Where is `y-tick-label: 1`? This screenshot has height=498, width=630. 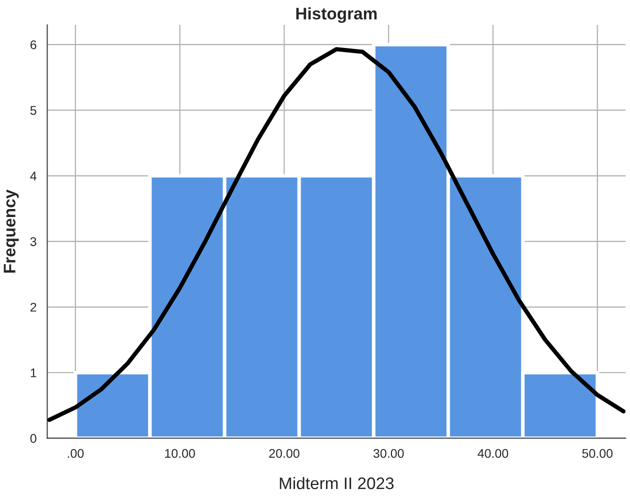 y-tick-label: 1 is located at coordinates (33, 373).